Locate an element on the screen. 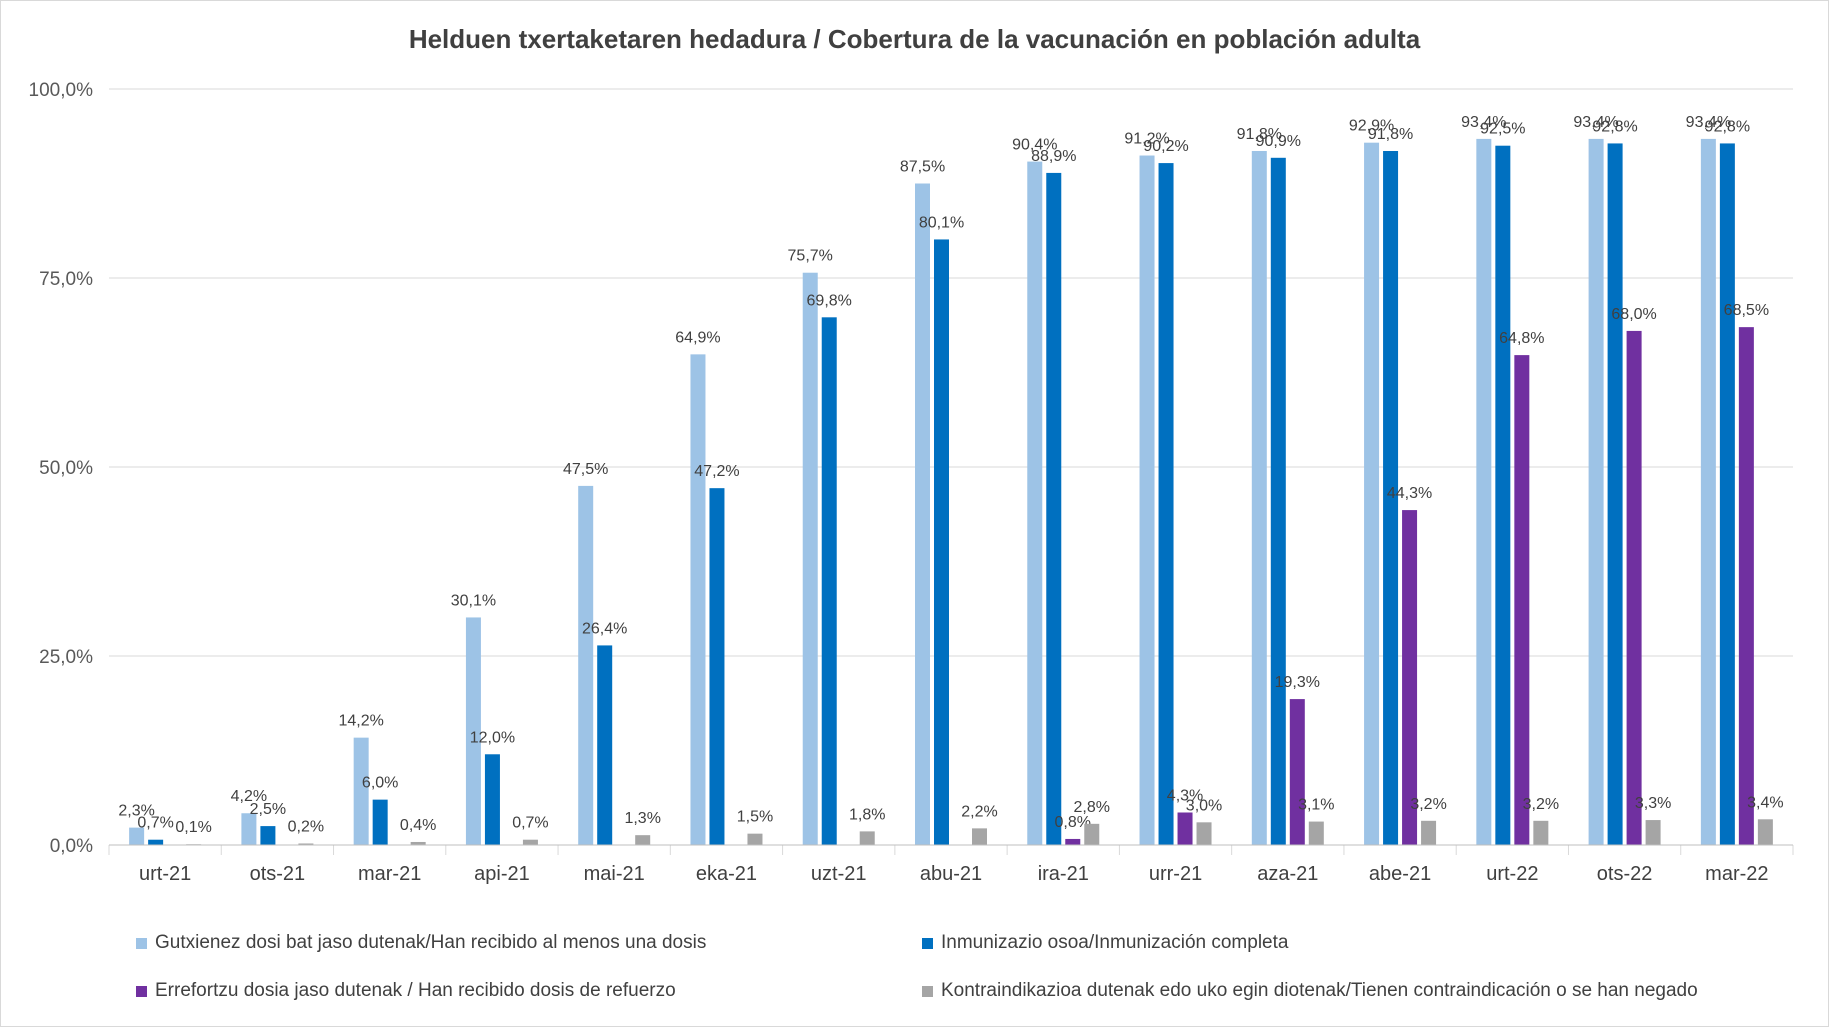 The width and height of the screenshot is (1829, 1027). data-label: 30,1% is located at coordinates (473, 600).